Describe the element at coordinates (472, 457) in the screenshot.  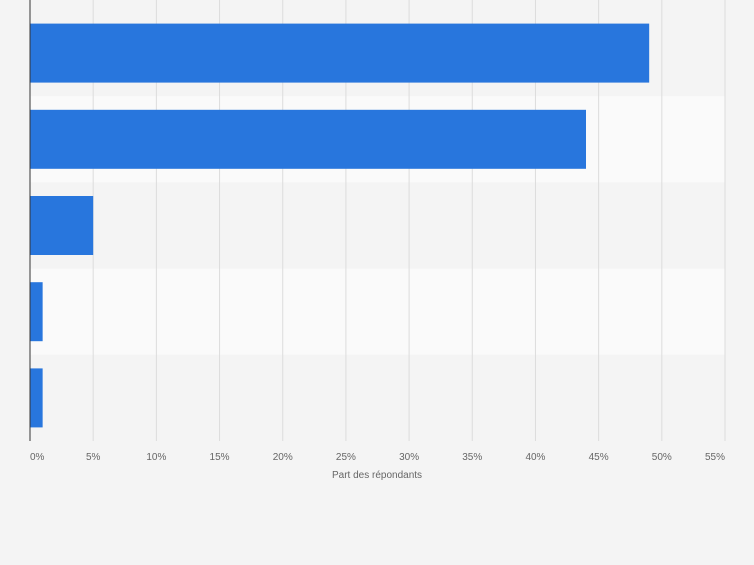
I see `x-tick-label: 35%` at that location.